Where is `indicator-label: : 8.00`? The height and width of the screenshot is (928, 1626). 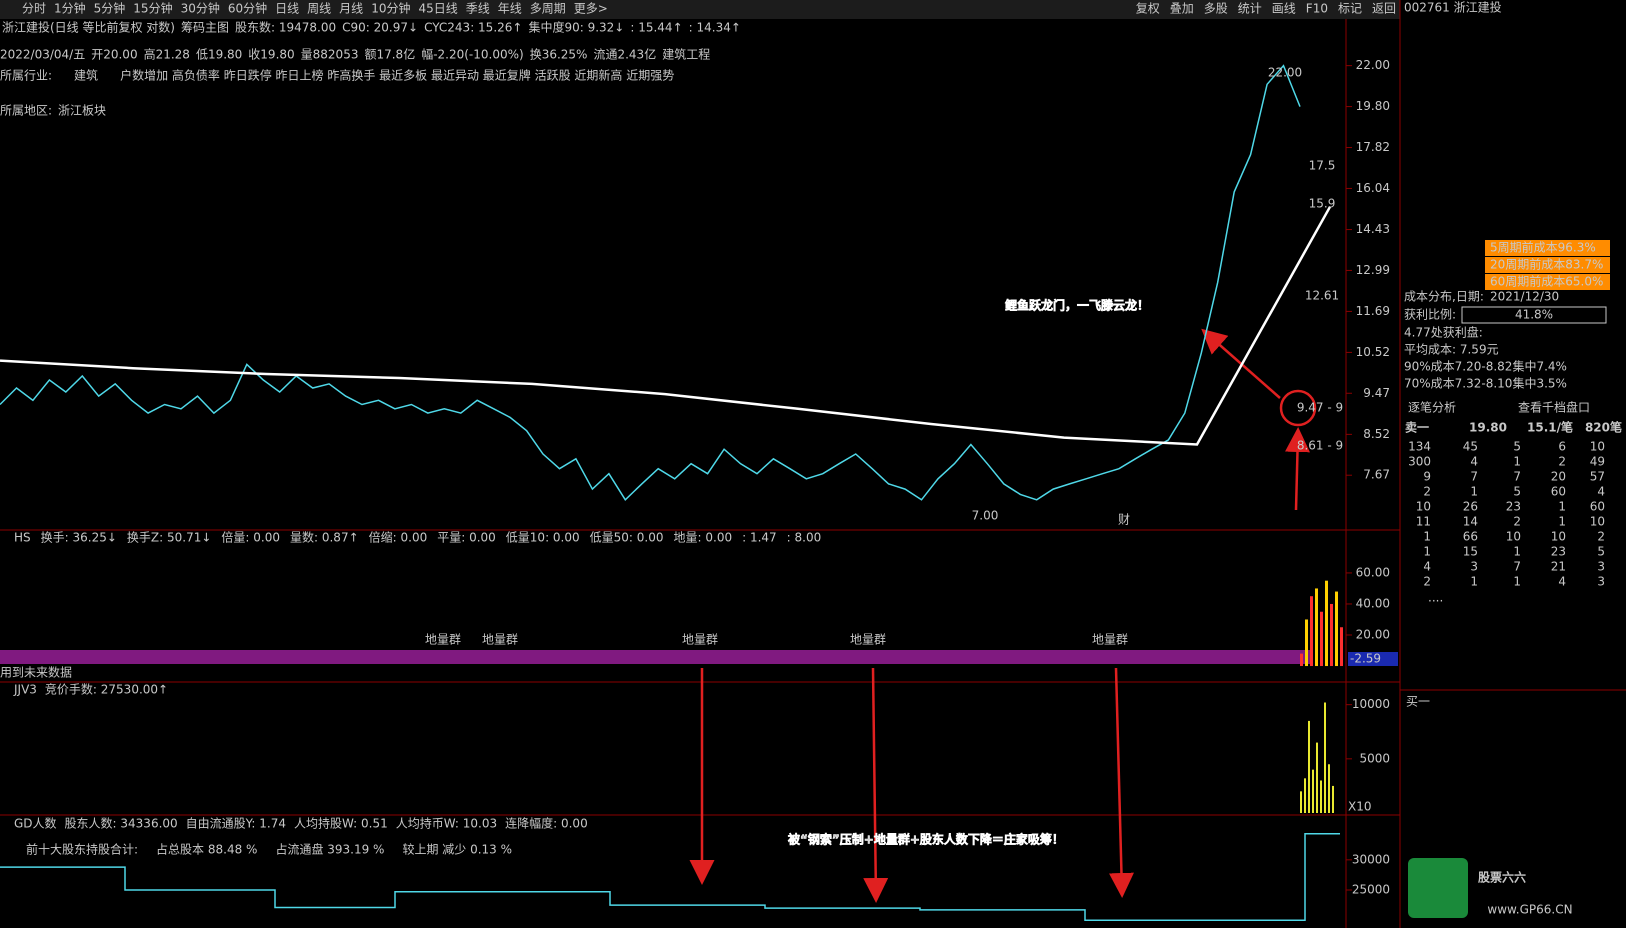 indicator-label: : 8.00 is located at coordinates (804, 538).